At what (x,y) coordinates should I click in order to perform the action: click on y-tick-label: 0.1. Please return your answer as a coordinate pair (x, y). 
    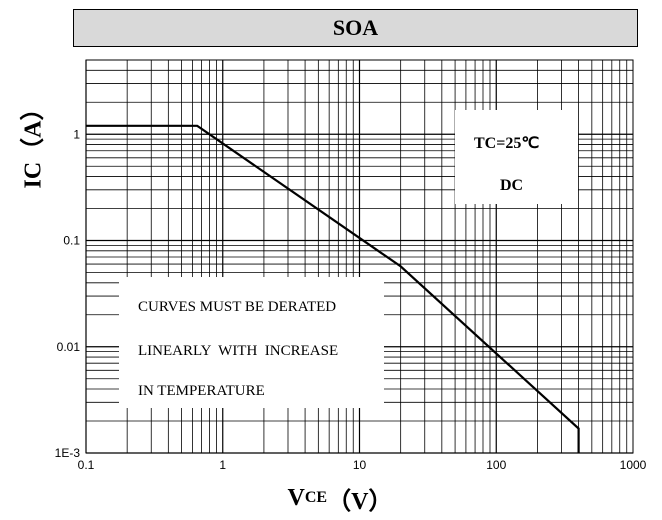
    Looking at the image, I should click on (71, 241).